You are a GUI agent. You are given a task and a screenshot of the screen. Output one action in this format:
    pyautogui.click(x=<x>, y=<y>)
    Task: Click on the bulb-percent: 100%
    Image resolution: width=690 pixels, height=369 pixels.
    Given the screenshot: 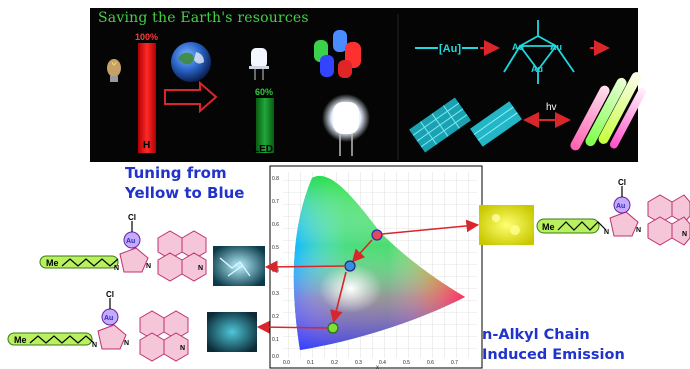 What is the action you would take?
    pyautogui.click(x=146, y=37)
    